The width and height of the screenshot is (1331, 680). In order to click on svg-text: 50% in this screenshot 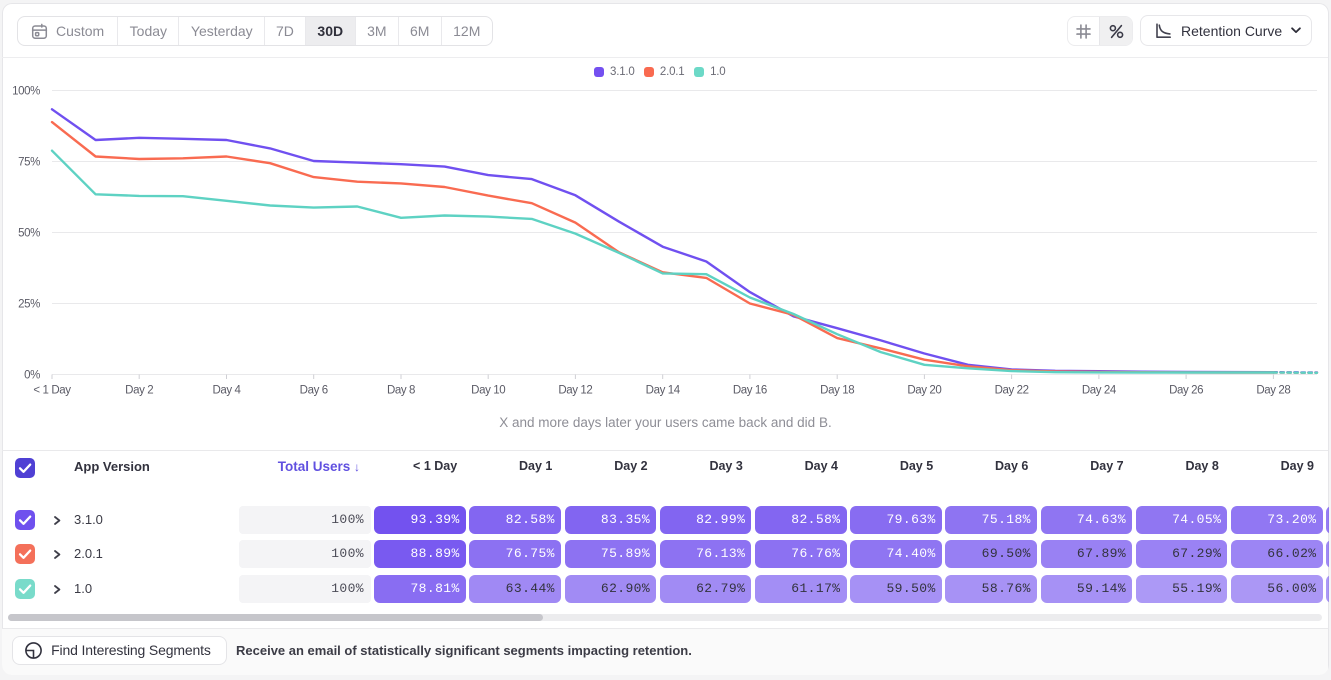, I will do `click(29, 234)`.